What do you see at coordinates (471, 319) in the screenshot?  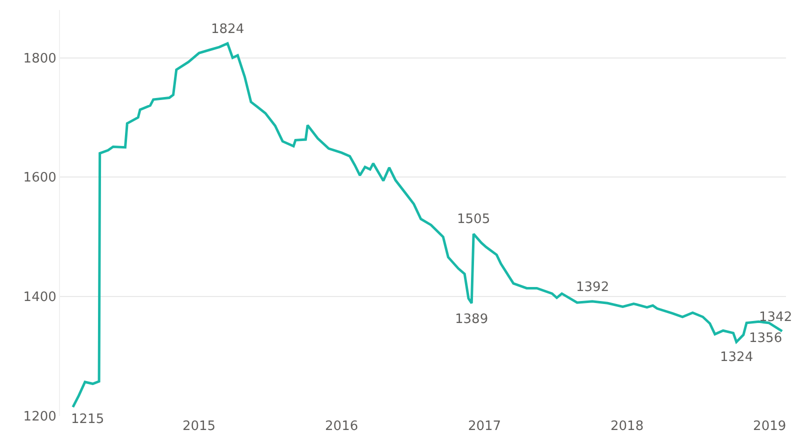 I see `data-label: 1389` at bounding box center [471, 319].